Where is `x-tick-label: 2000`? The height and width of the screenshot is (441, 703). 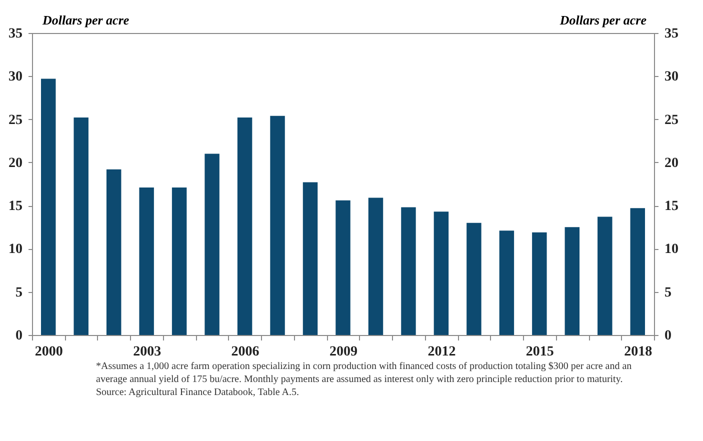
x-tick-label: 2000 is located at coordinates (48, 352).